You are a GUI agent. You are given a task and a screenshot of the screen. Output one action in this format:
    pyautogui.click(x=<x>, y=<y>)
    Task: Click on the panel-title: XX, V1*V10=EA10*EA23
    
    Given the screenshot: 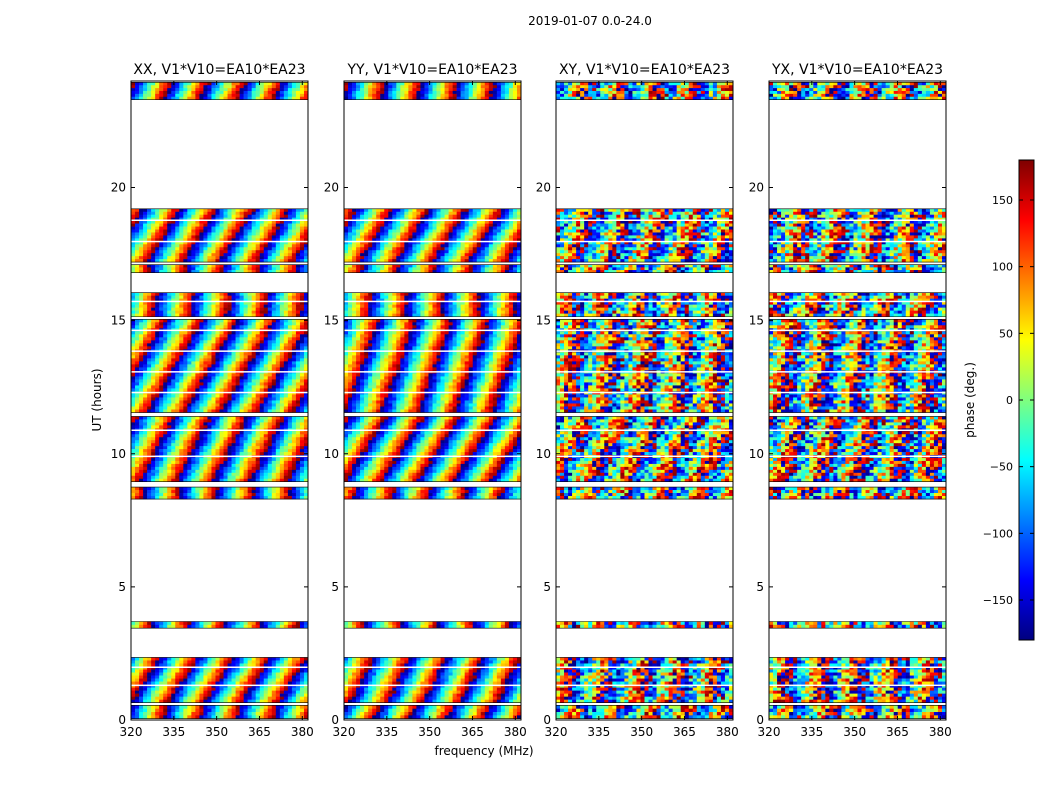 What is the action you would take?
    pyautogui.click(x=219, y=70)
    